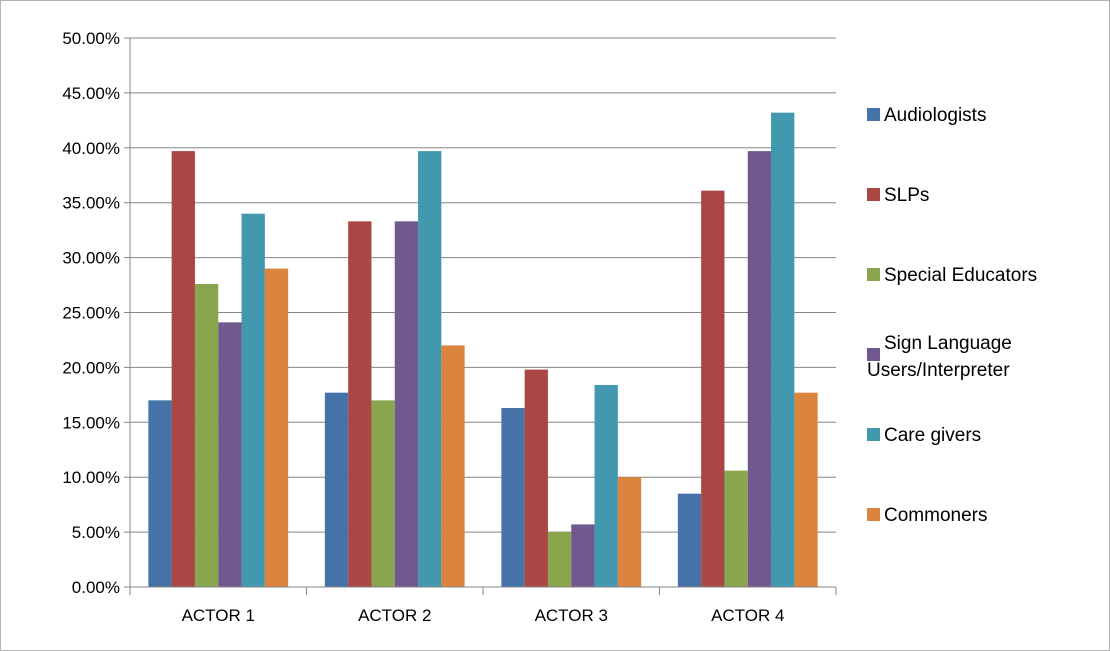 The width and height of the screenshot is (1110, 651). What do you see at coordinates (932, 435) in the screenshot?
I see `legend-label: Care givers` at bounding box center [932, 435].